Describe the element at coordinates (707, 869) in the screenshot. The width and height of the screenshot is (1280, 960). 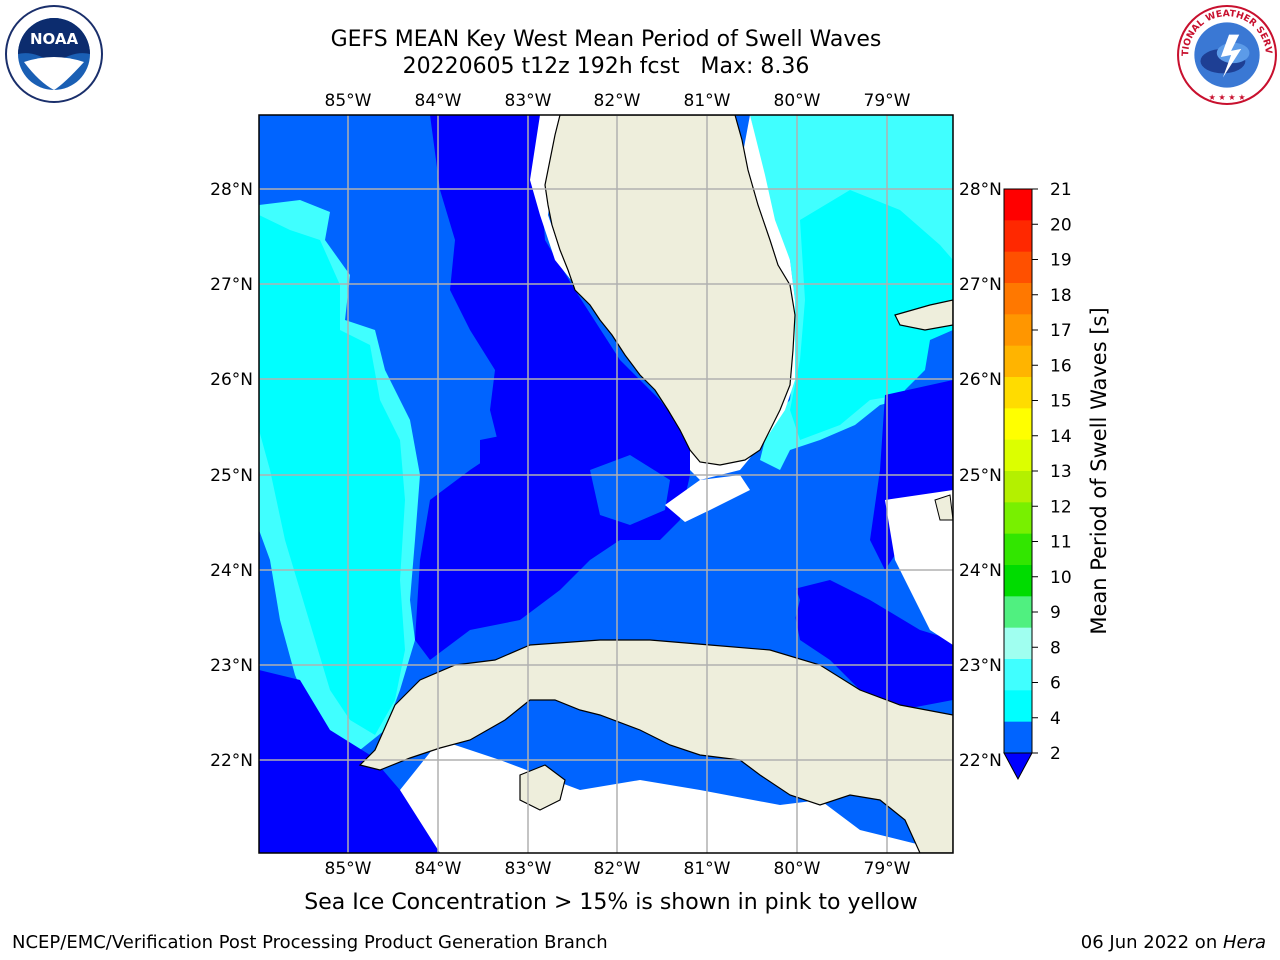
I see `lon-label-bottom: 81°W` at that location.